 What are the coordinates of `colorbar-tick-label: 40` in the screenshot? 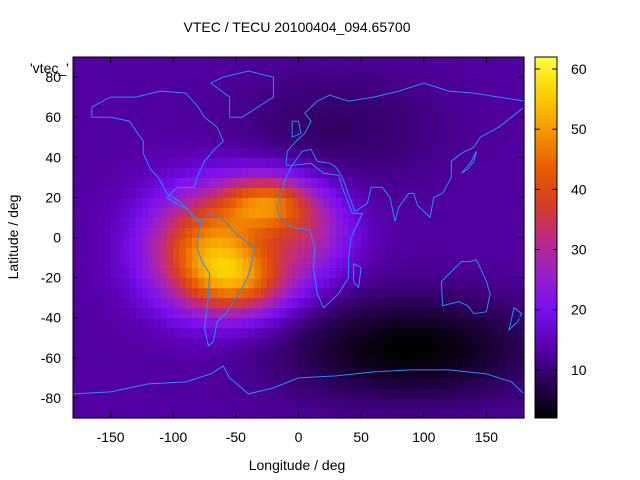 It's located at (579, 189).